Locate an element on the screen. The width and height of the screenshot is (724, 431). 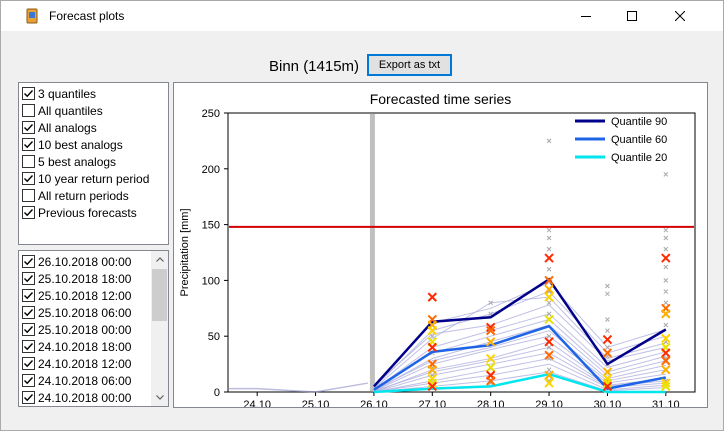
date-item: 25.10.2018 18:00 is located at coordinates (76, 278).